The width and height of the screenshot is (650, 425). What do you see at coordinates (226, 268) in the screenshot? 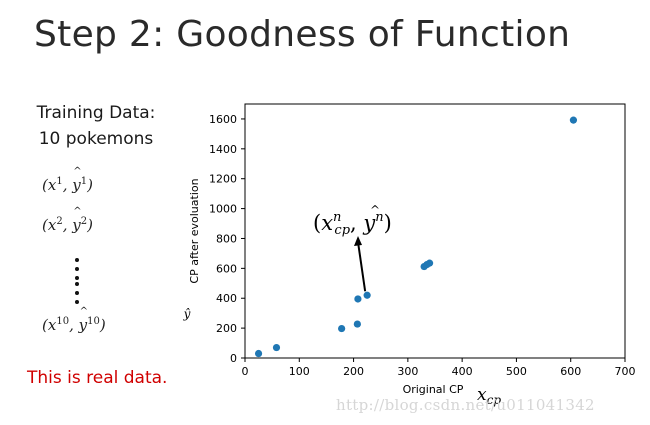
I see `y-tick-label: 600` at bounding box center [226, 268].